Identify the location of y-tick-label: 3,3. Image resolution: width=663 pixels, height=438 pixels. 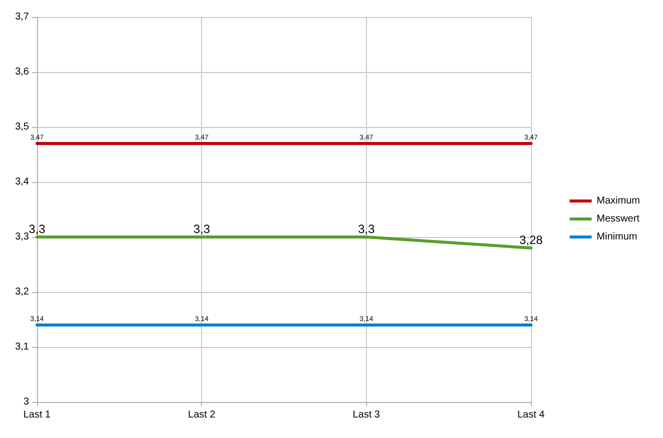
(22, 237).